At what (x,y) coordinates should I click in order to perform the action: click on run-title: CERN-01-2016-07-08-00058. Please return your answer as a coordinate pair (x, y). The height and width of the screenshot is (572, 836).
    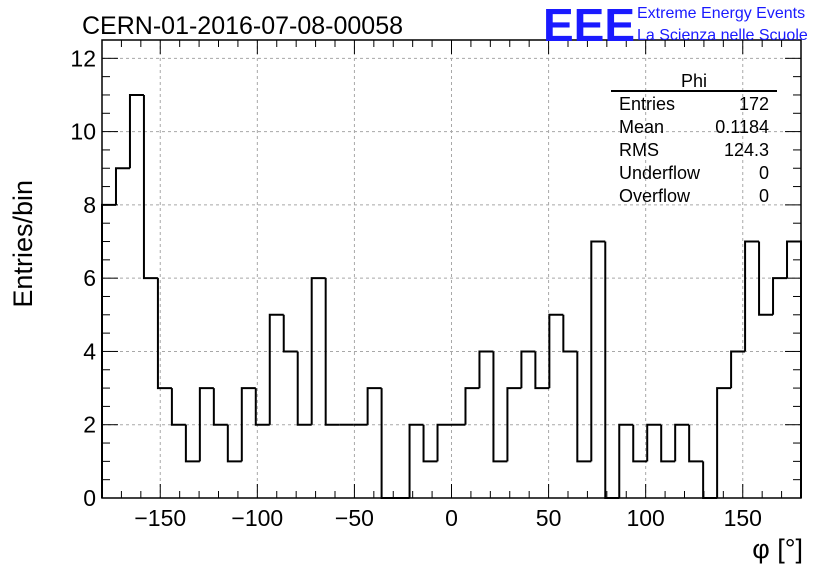
    Looking at the image, I should click on (242, 26).